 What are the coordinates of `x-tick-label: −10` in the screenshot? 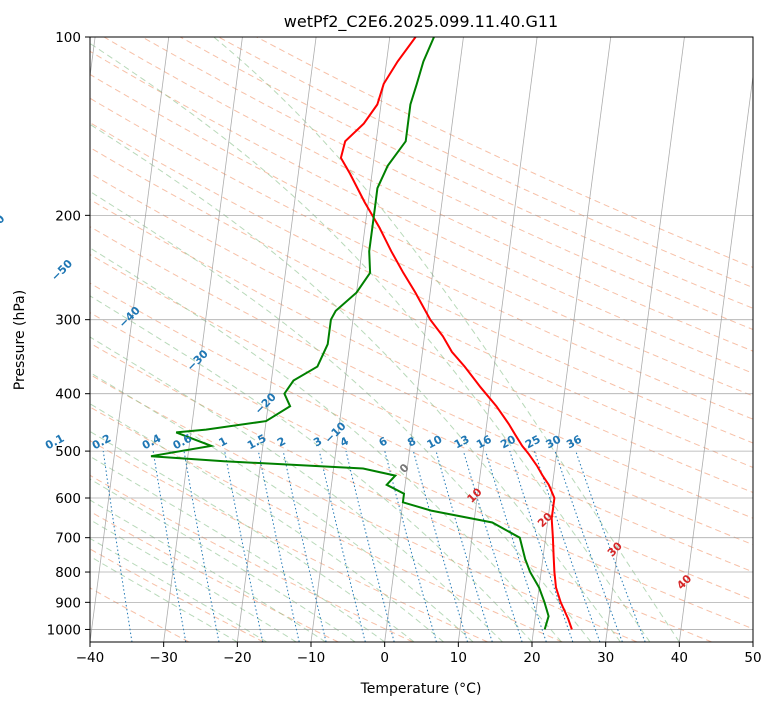 It's located at (311, 658).